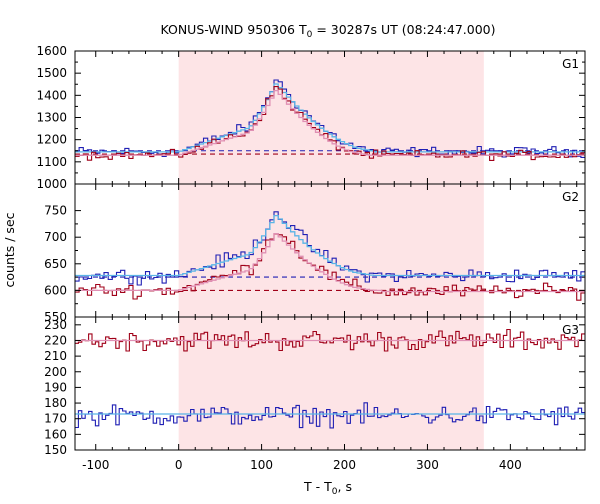 Image resolution: width=600 pixels, height=504 pixels. Describe the element at coordinates (51, 95) in the screenshot. I see `y-tick-label: 1400` at that location.